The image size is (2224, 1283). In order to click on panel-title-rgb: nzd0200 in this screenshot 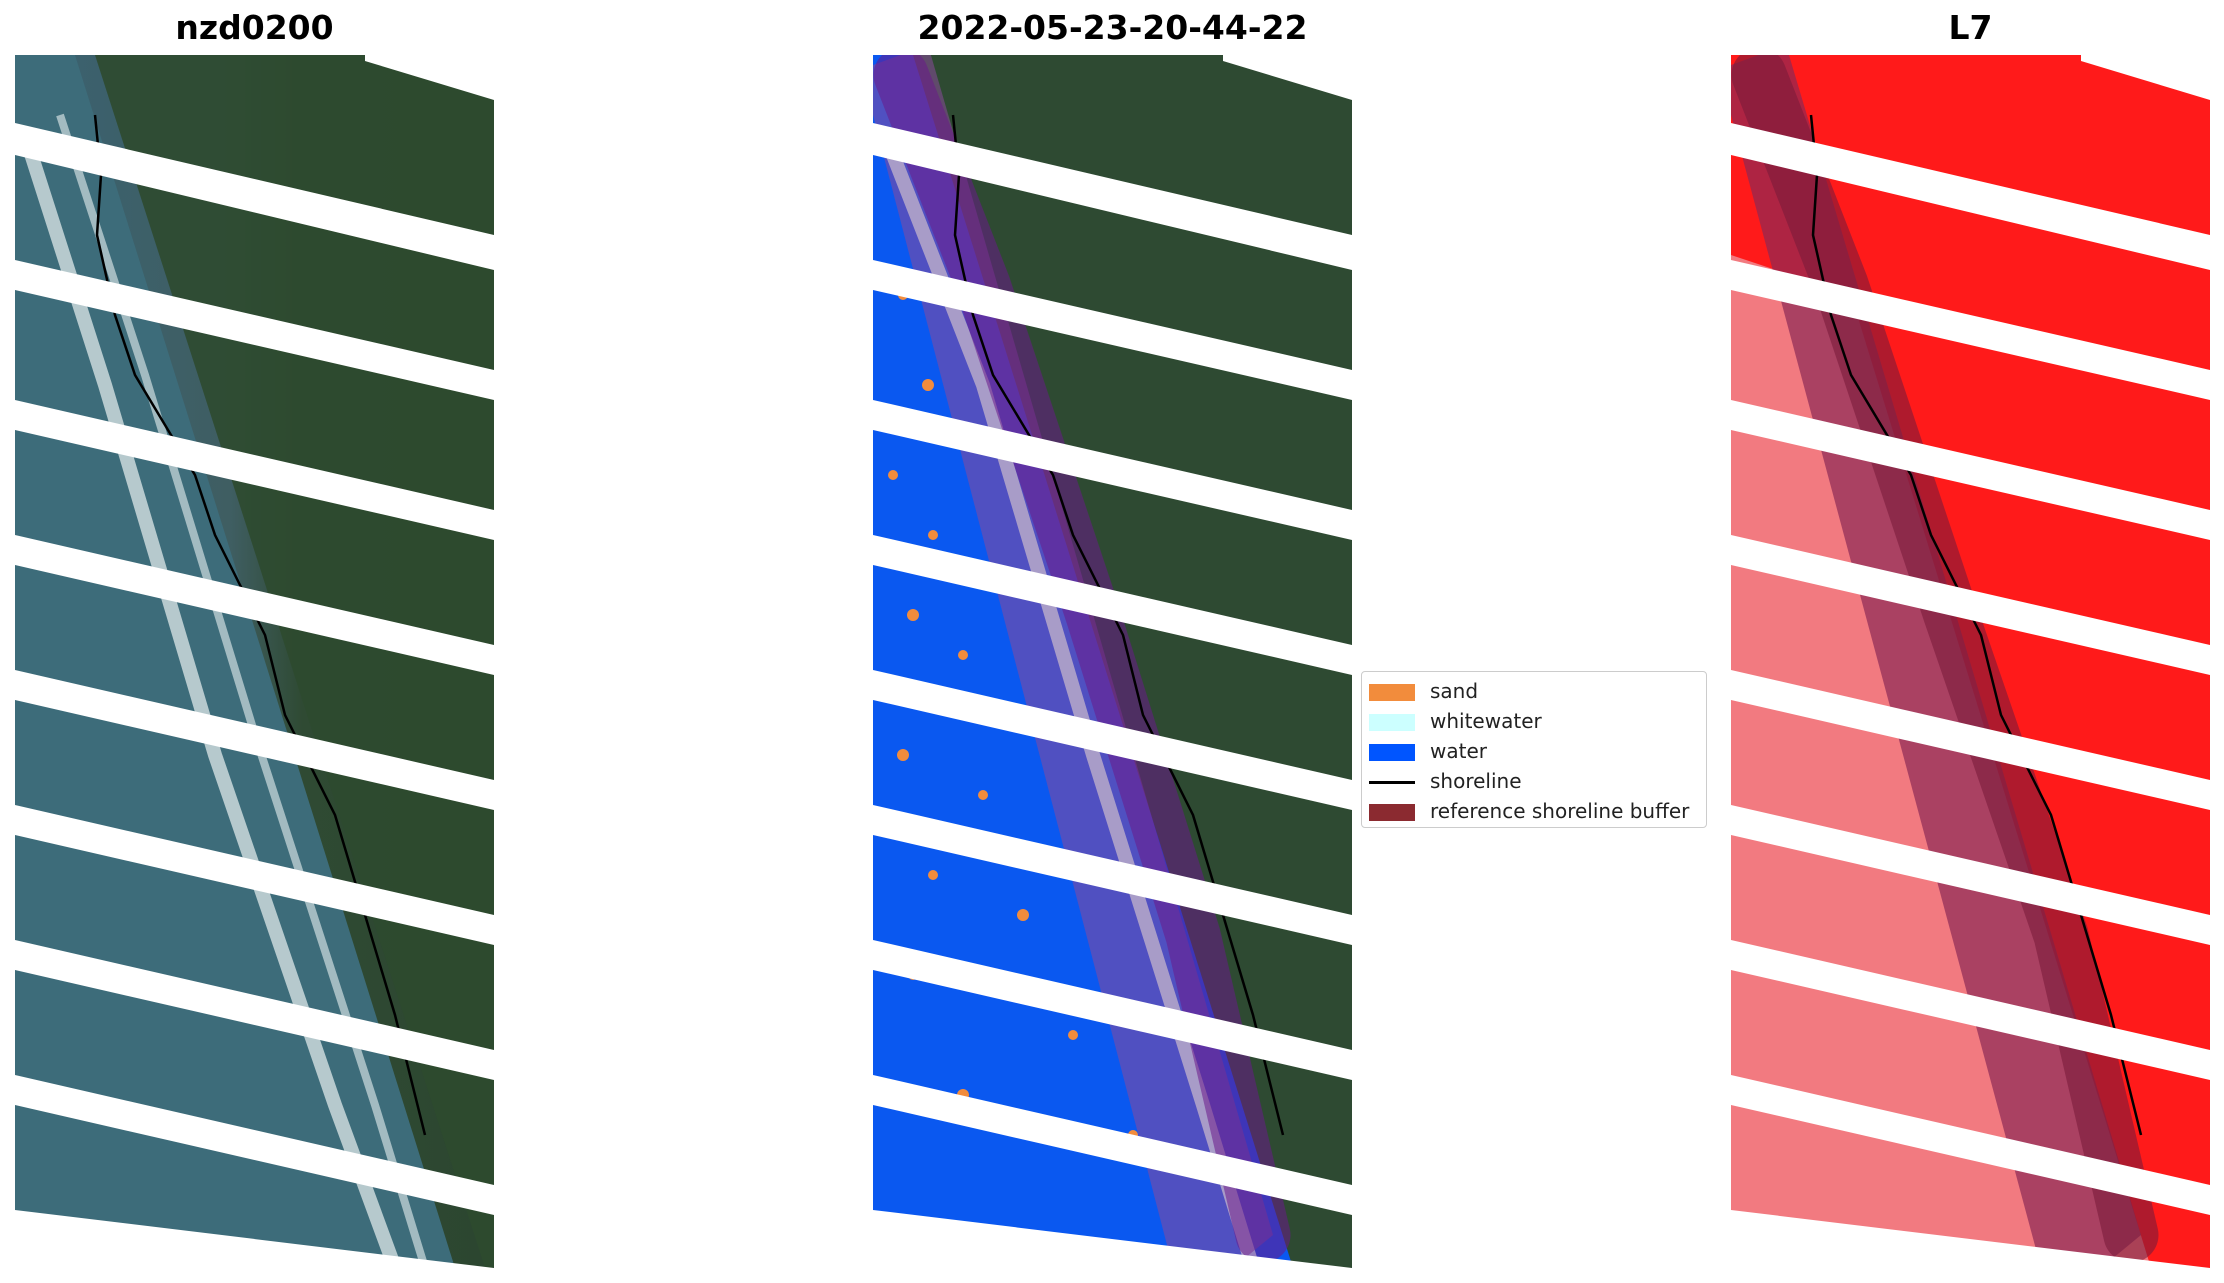, I will do `click(254, 27)`.